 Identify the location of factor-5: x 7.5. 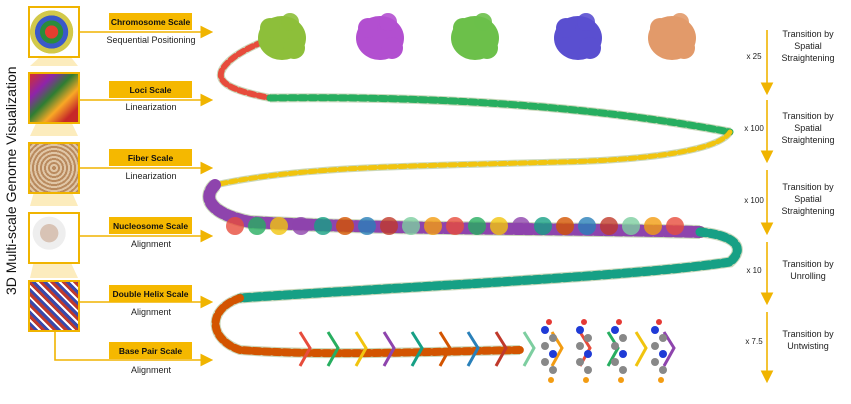
(754, 341).